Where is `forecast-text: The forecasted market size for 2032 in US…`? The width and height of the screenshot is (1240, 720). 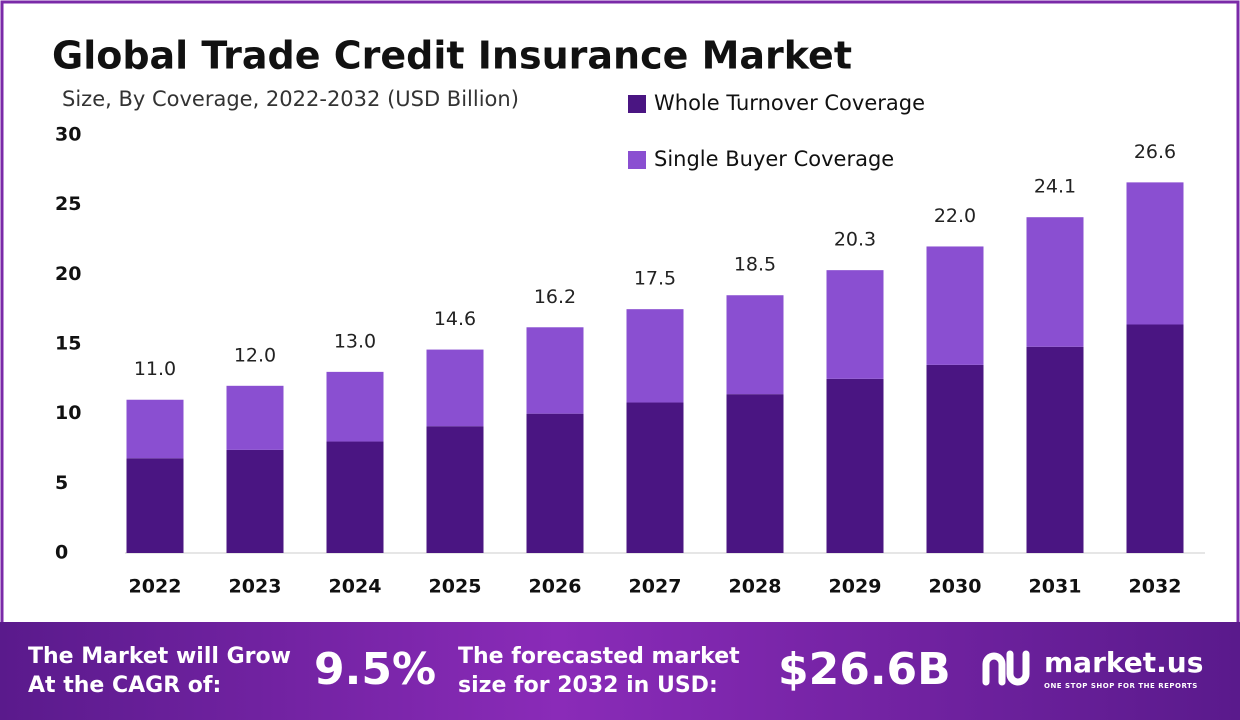
forecast-text: The forecasted market size for 2032 in US… is located at coordinates (599, 671).